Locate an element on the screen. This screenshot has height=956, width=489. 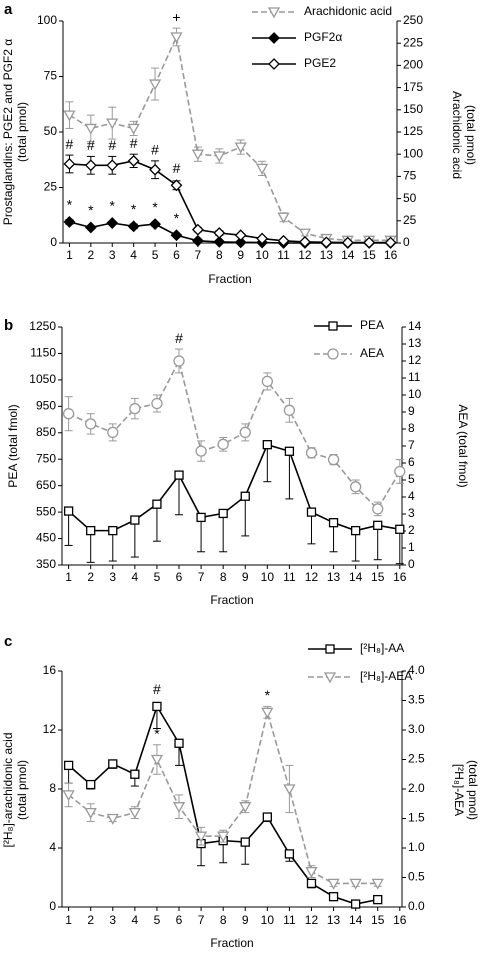
annotation: + is located at coordinates (176, 17).